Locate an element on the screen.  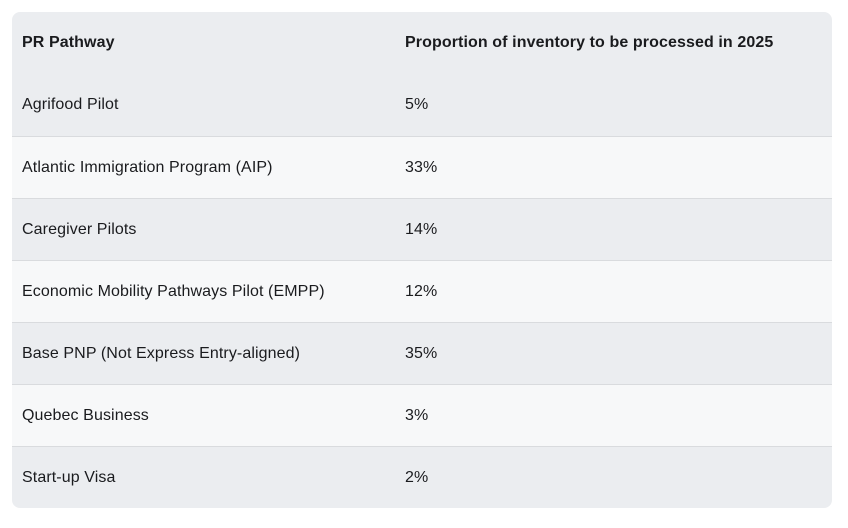
column-header-pr-pathway: PR Pathway is located at coordinates (68, 42).